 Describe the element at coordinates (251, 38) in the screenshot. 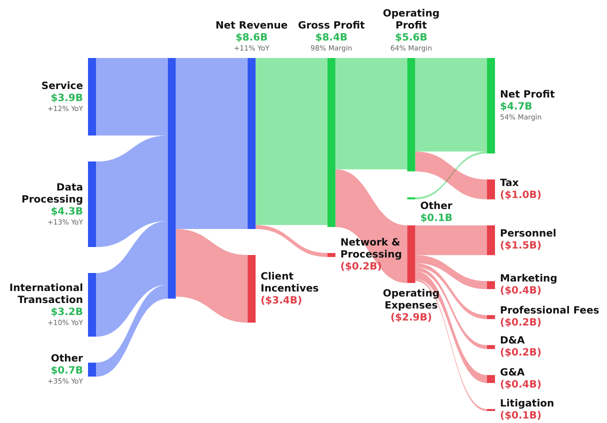

I see `data-label: $8.6B` at that location.